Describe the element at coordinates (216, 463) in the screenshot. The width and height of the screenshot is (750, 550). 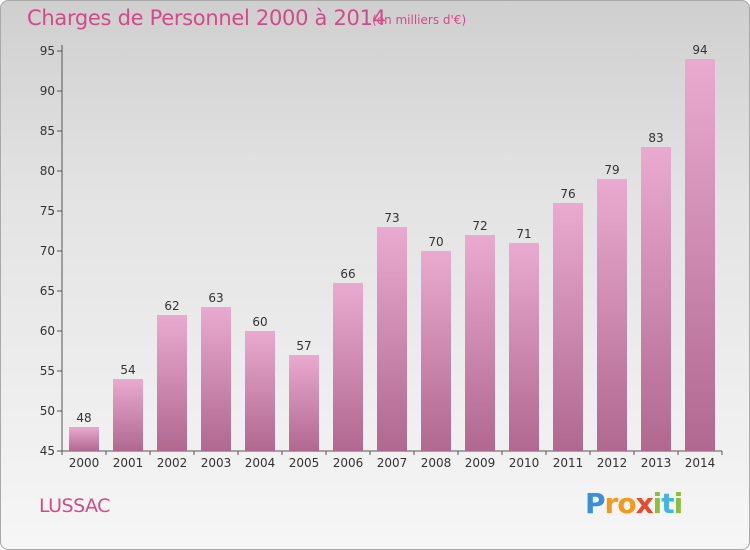
I see `x-tick-label: 2003` at that location.